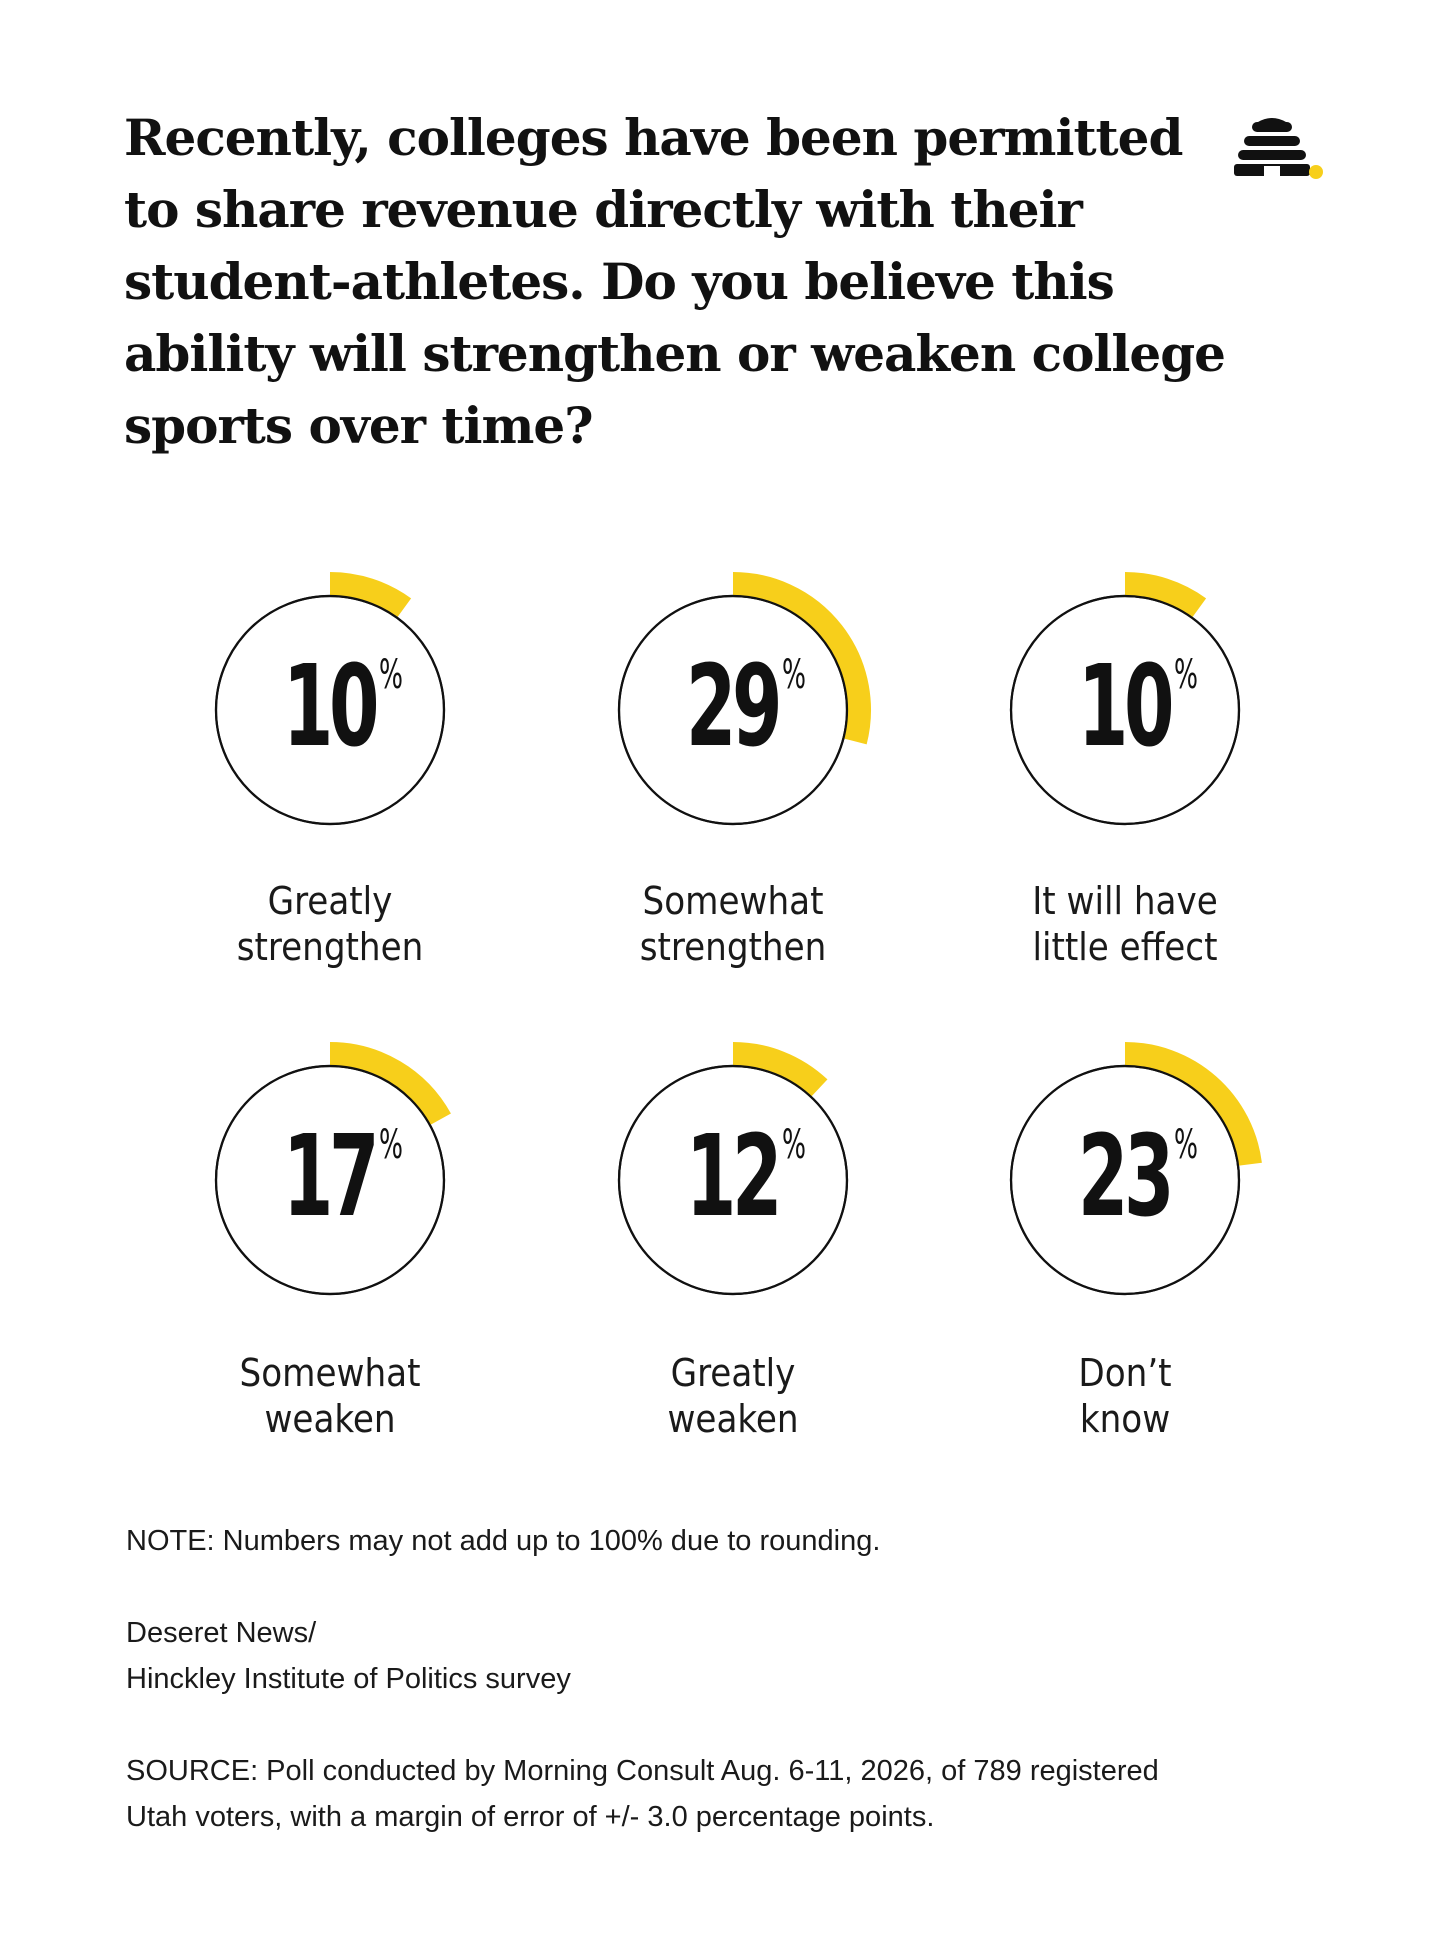 The height and width of the screenshot is (1936, 1440). I want to click on percent-number: 12, so click(734, 1177).